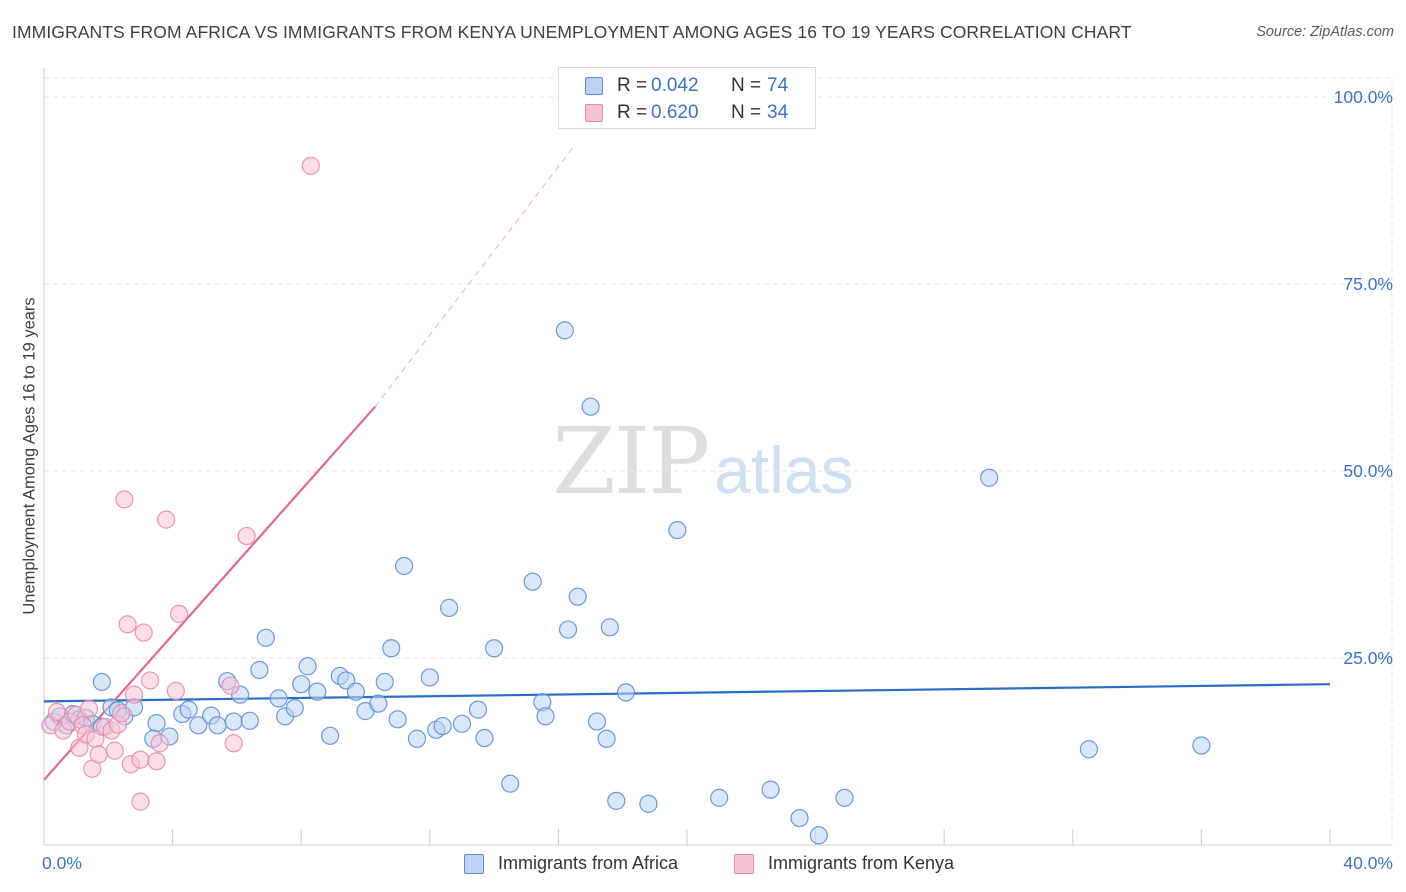  What do you see at coordinates (29, 456) in the screenshot?
I see `y-axis-label: Unemployment Among Ages 16 to 19 years` at bounding box center [29, 456].